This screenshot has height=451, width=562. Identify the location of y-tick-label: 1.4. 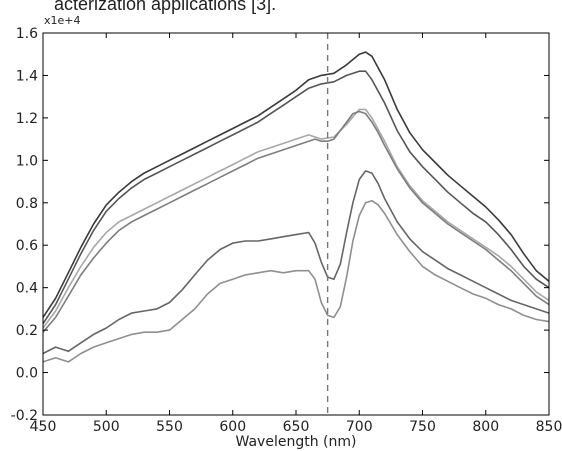
(27, 76).